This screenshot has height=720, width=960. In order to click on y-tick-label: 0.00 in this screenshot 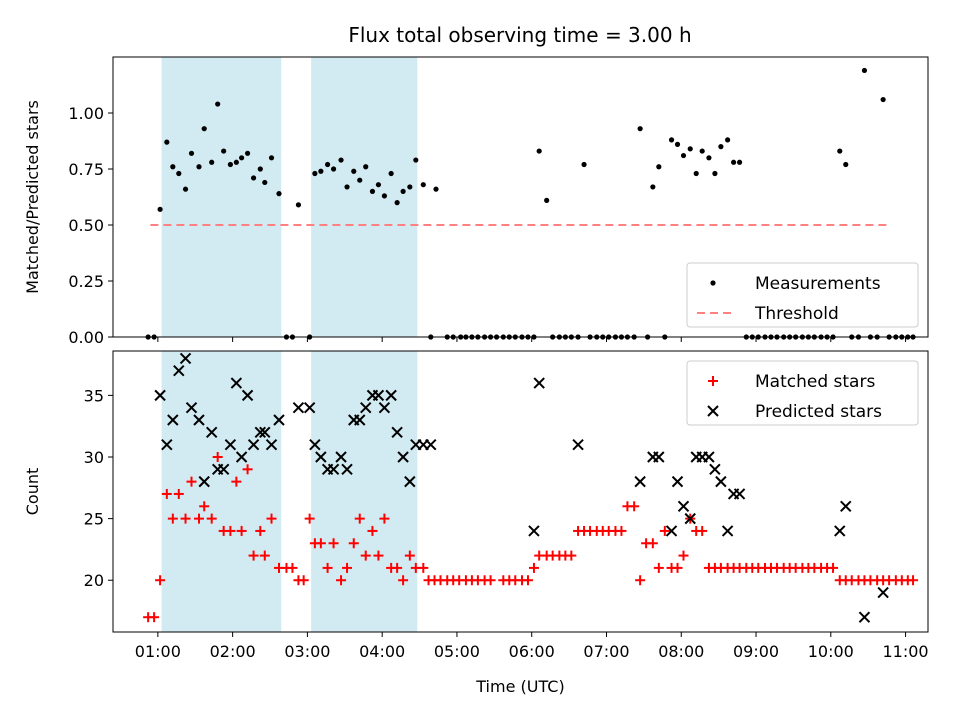, I will do `click(86, 337)`.